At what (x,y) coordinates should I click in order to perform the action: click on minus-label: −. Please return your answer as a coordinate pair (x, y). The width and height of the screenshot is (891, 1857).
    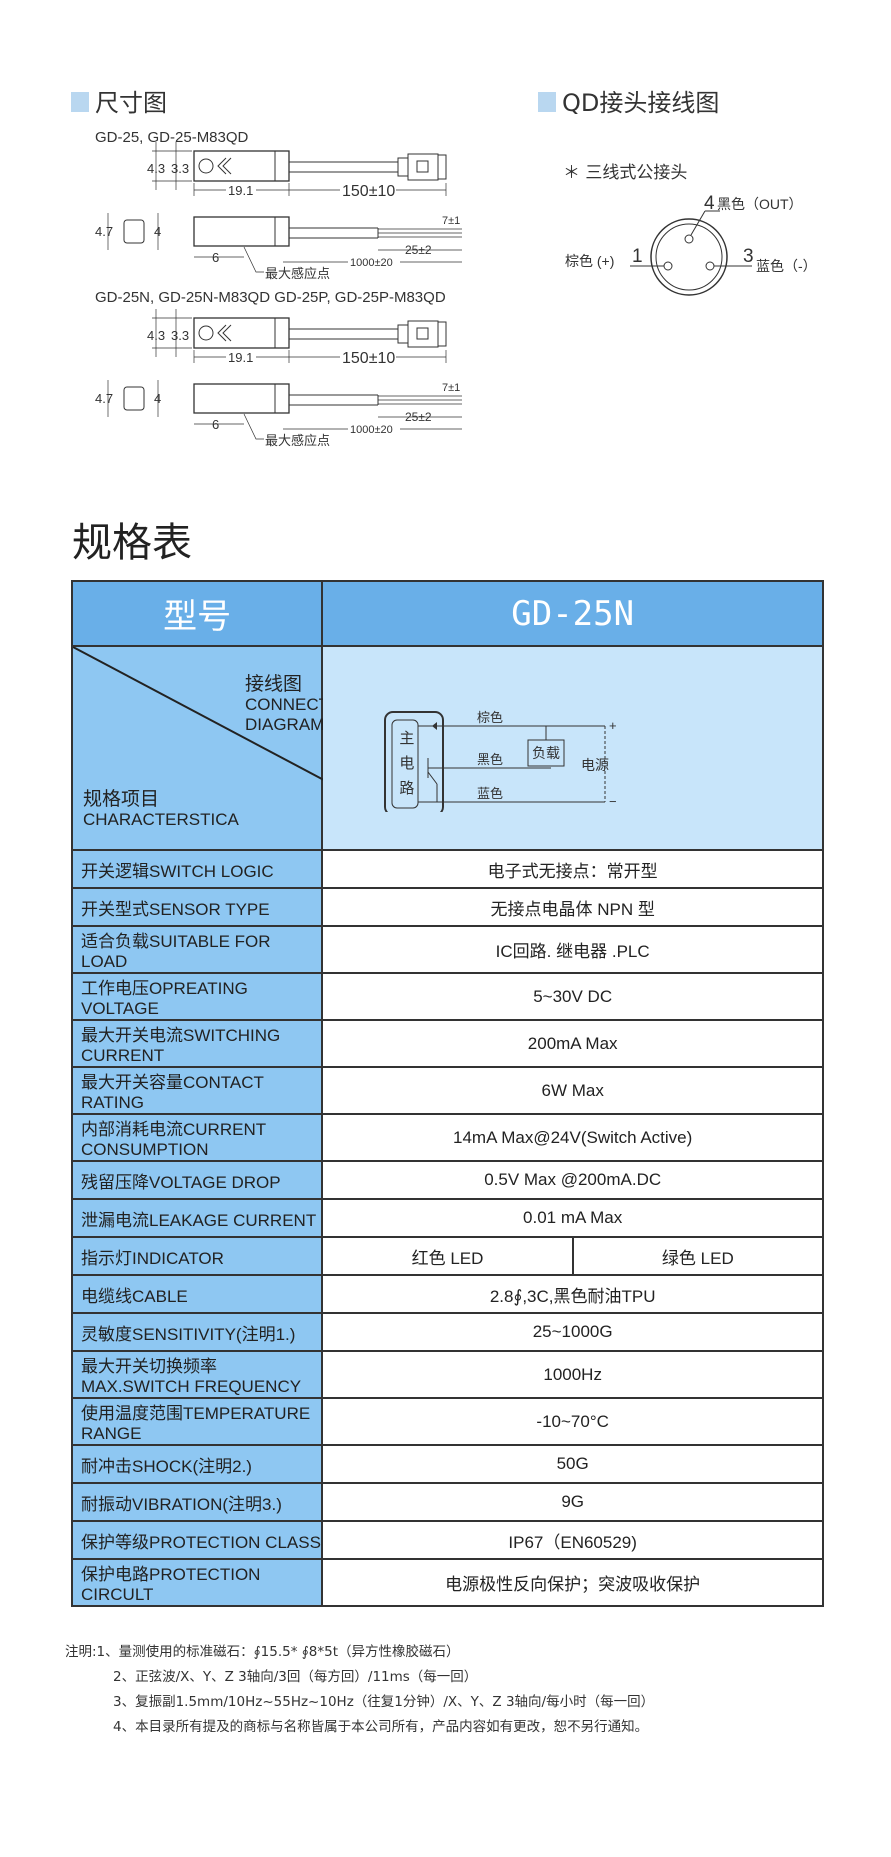
    Looking at the image, I should click on (613, 801).